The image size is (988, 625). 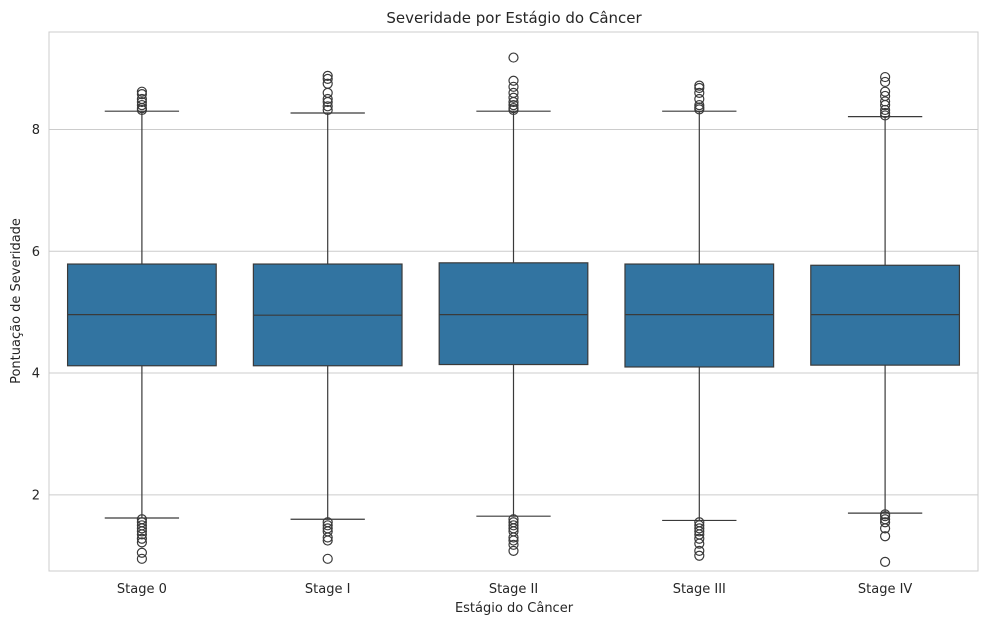 I want to click on y-axis-label: Pontuação de Severidade, so click(x=16, y=301).